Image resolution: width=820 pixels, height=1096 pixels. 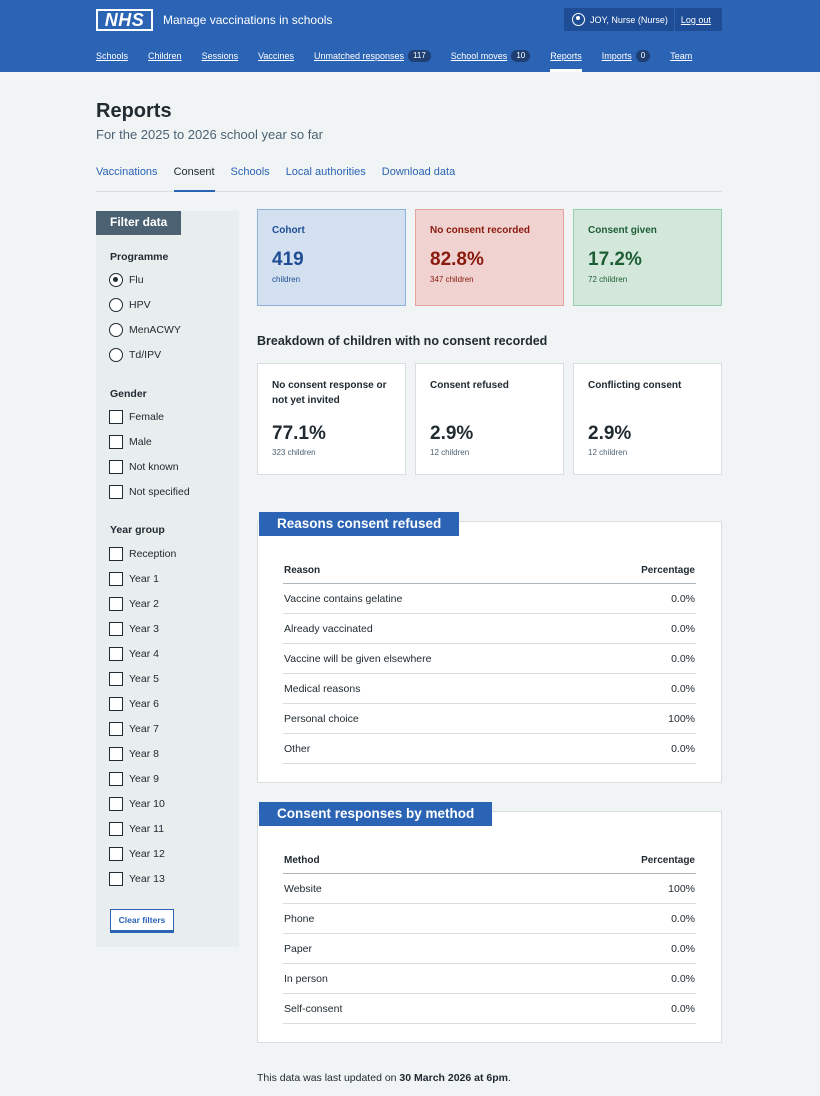 I want to click on nav-item-sessions: Sessions, so click(x=220, y=56).